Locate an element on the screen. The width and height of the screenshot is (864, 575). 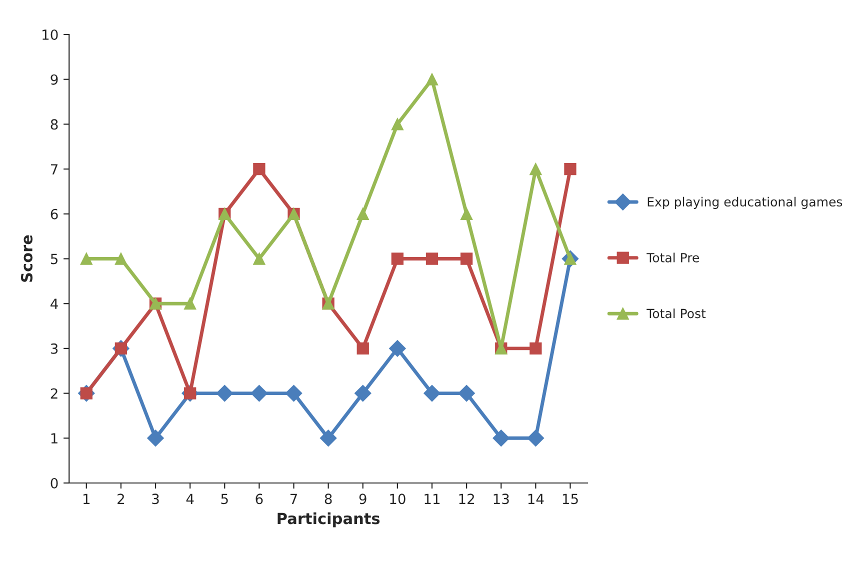
x-tick-label: 6 is located at coordinates (259, 499).